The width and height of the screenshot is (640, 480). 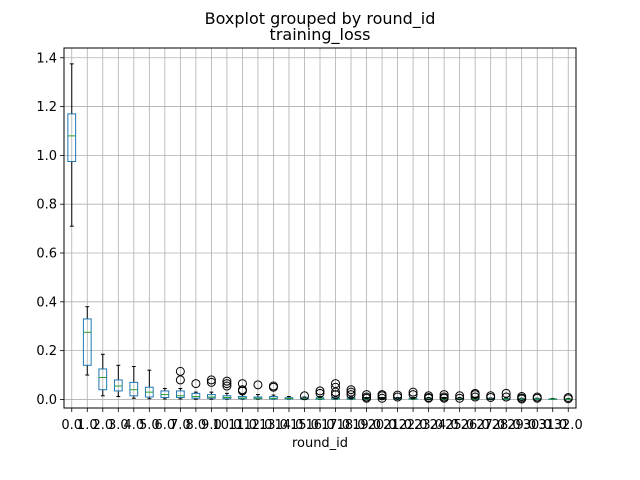 What do you see at coordinates (211, 425) in the screenshot?
I see `x-tick-label: 9.0` at bounding box center [211, 425].